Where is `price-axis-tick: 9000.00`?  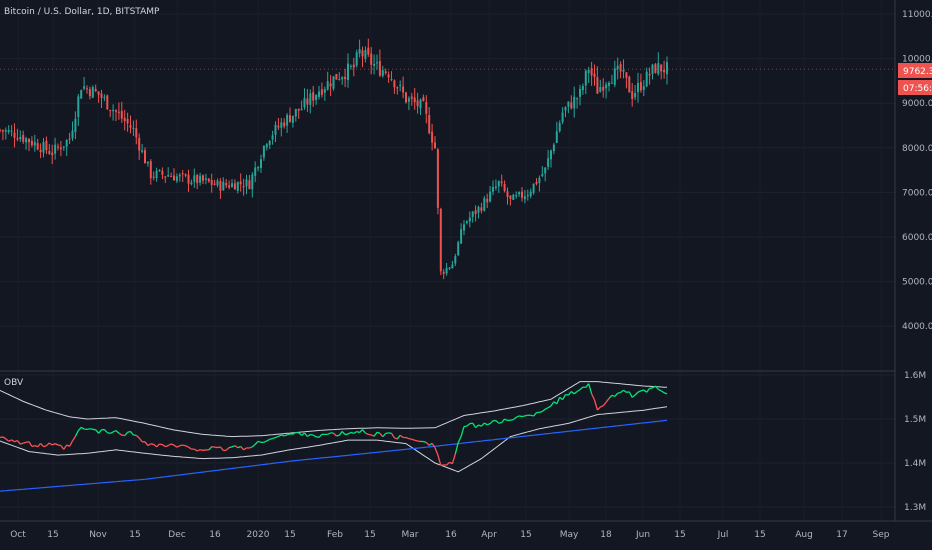 price-axis-tick: 9000.00 is located at coordinates (917, 104).